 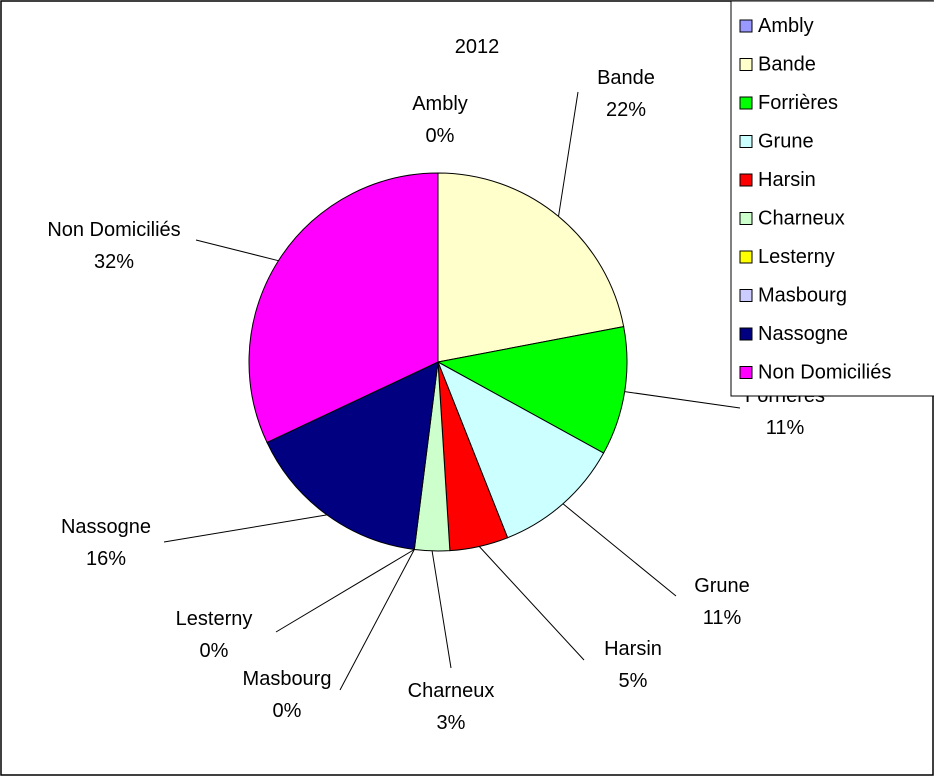 I want to click on leader-line-lesterny, so click(x=345, y=591).